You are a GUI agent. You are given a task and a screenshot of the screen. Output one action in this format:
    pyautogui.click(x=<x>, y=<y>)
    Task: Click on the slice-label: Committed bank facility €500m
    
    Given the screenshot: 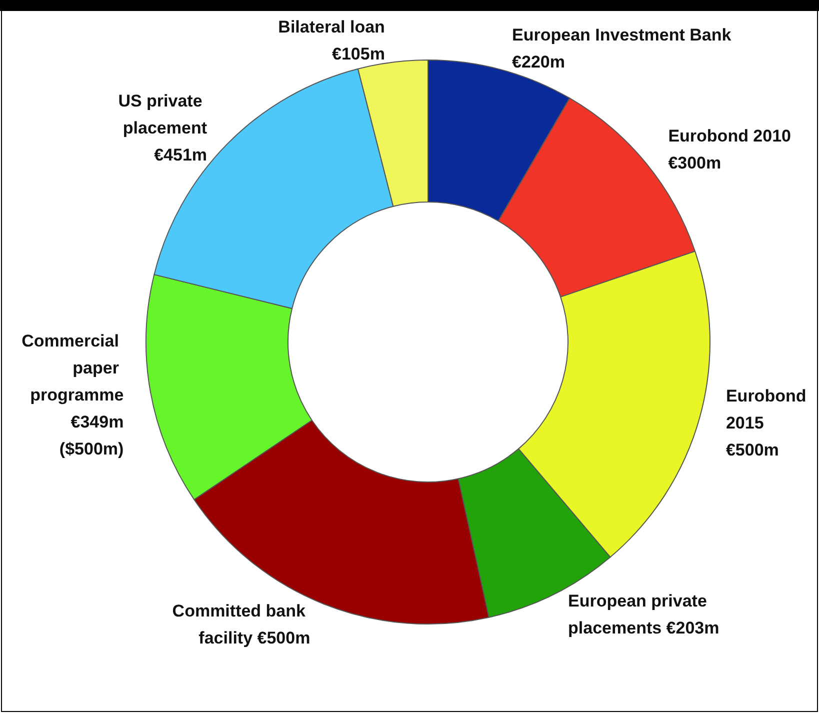 What is the action you would take?
    pyautogui.click(x=241, y=624)
    